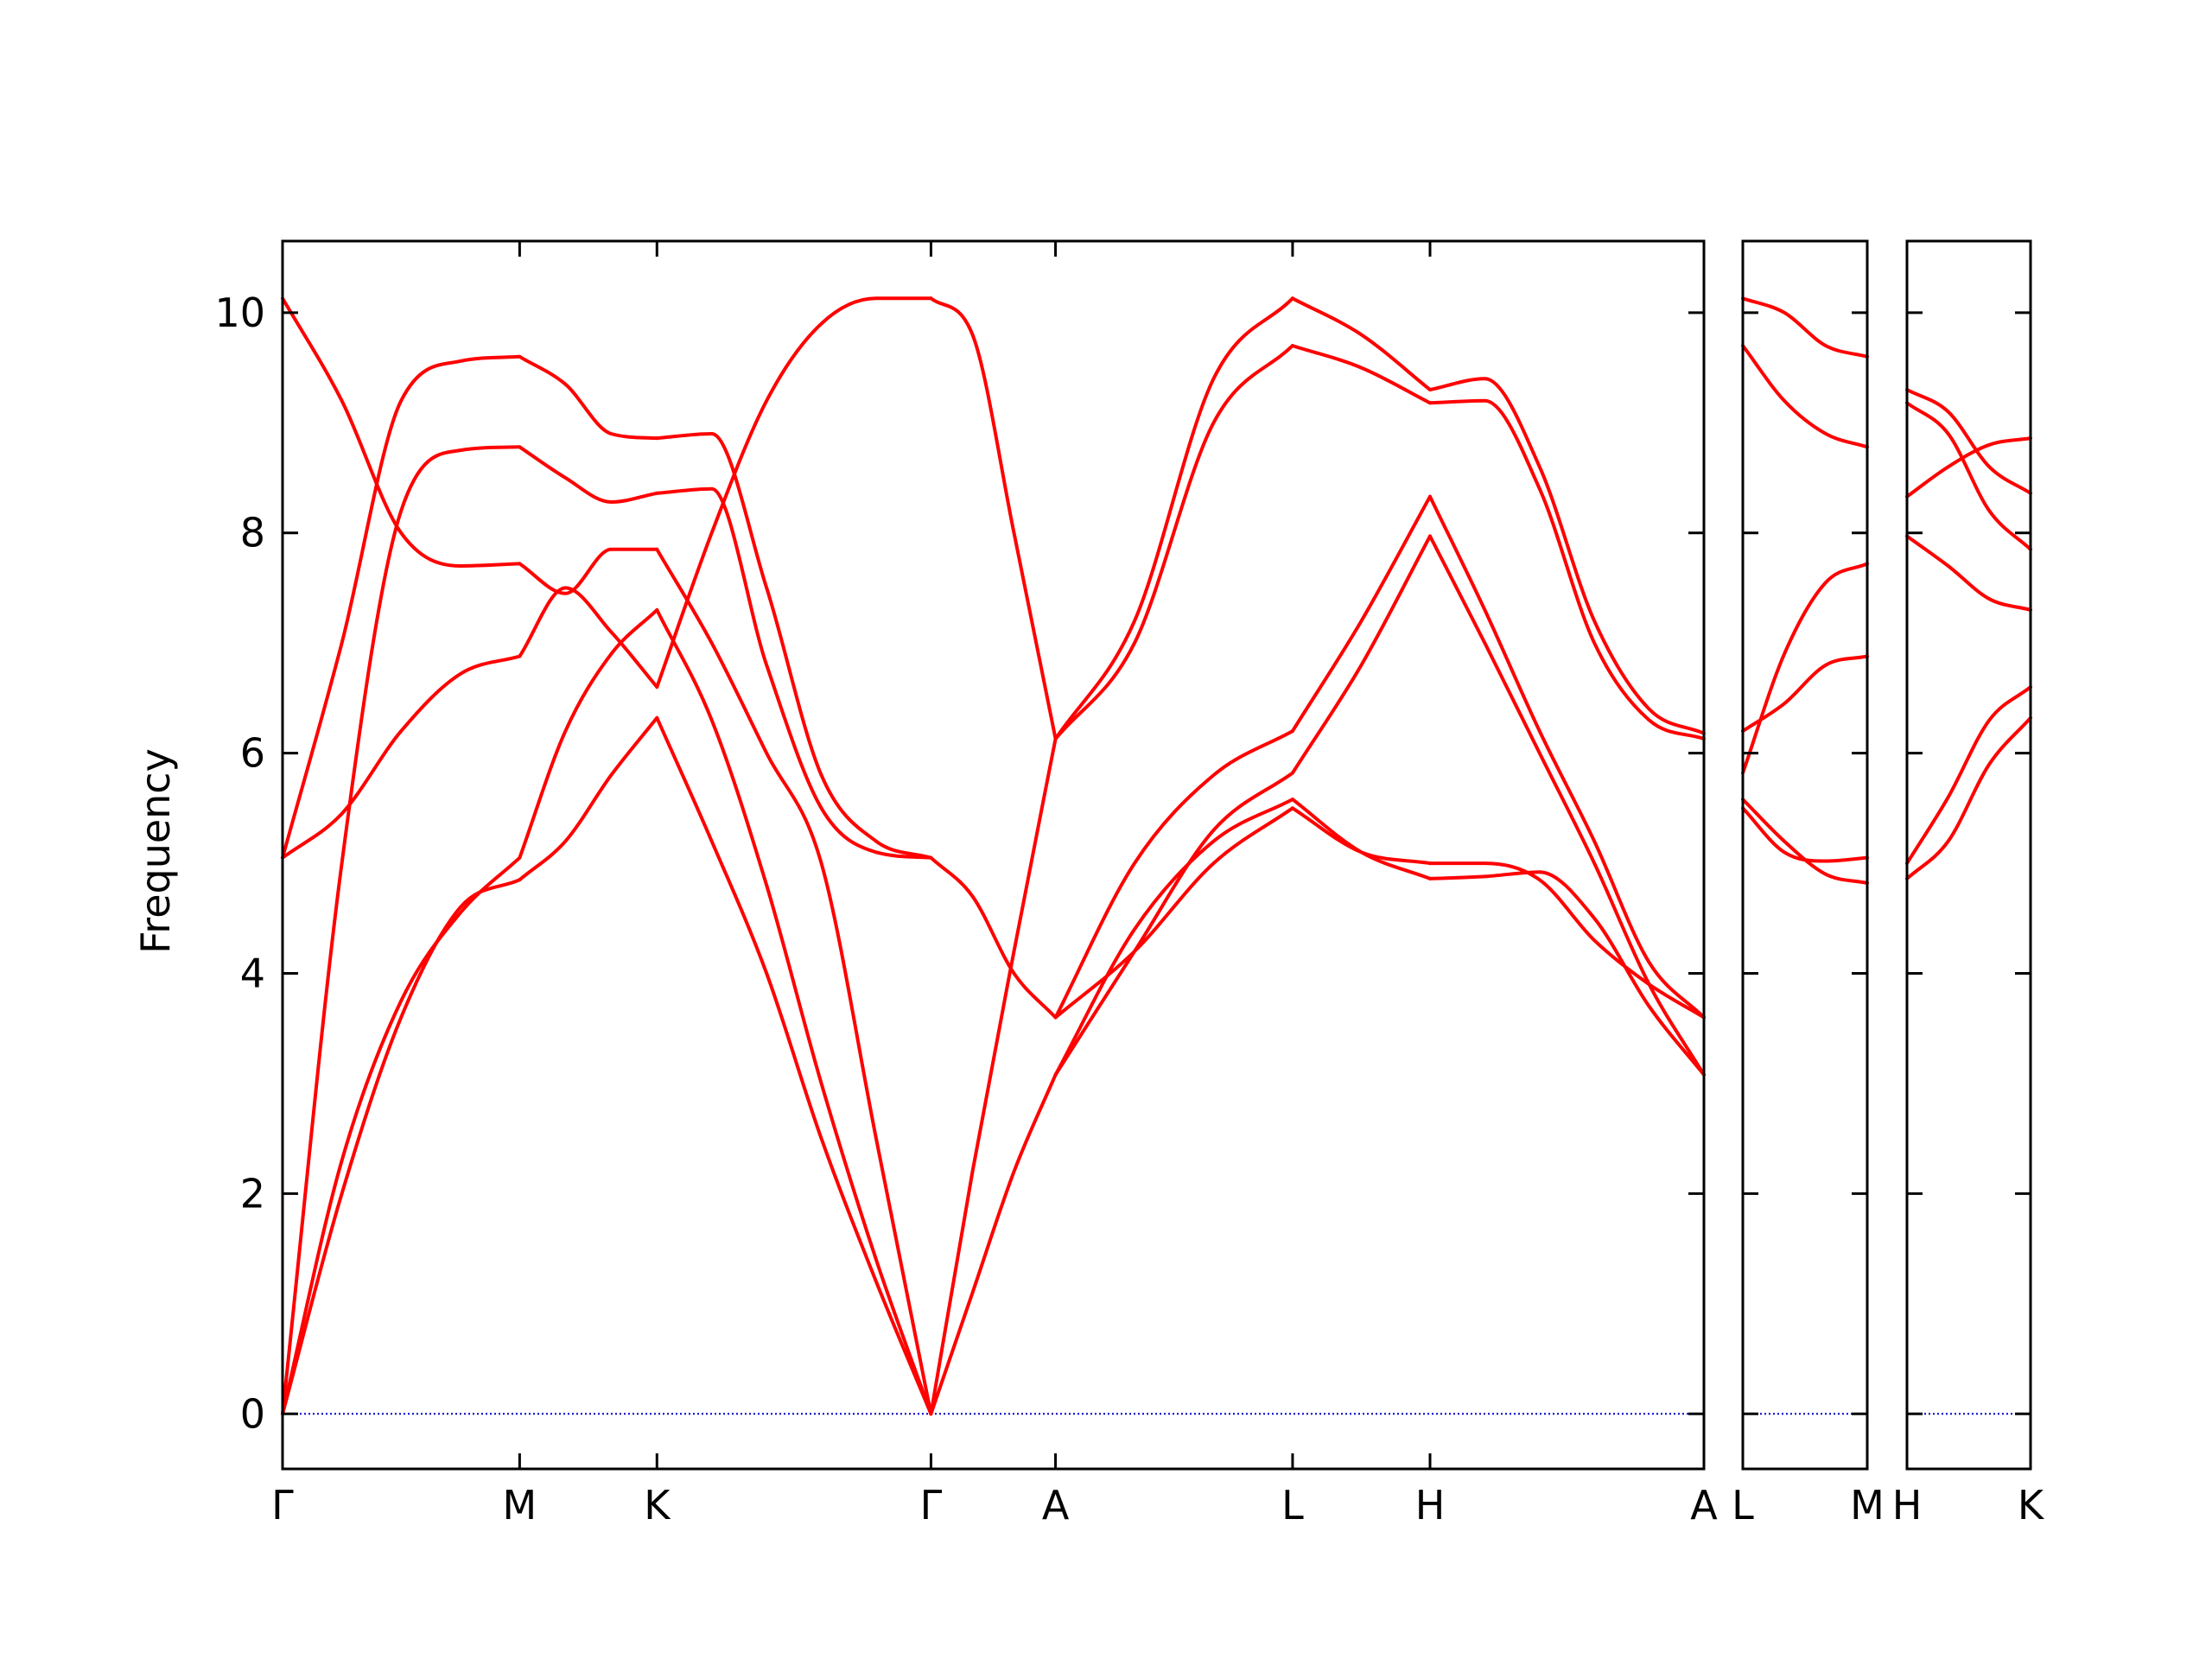 The image size is (2212, 1659). What do you see at coordinates (401, 607) in the screenshot?
I see `band-line-p1-s1-b5` at bounding box center [401, 607].